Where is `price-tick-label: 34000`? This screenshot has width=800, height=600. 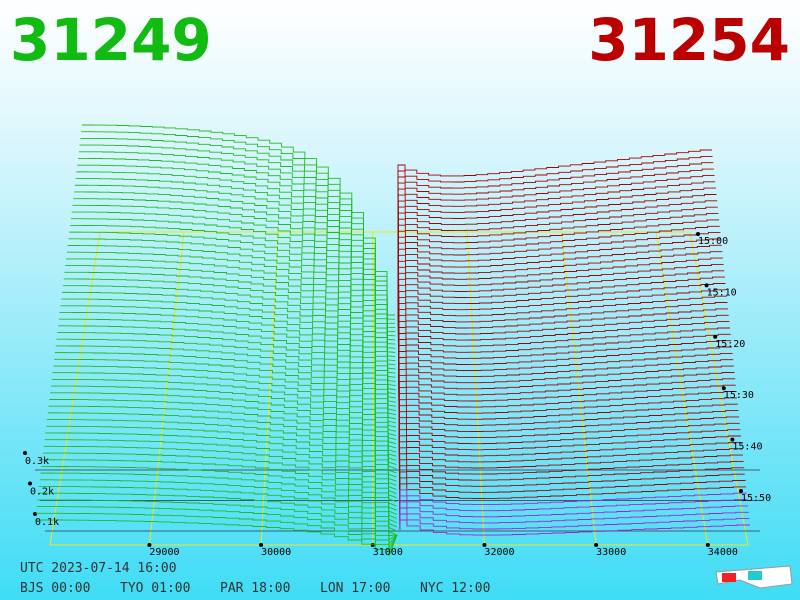
price-tick-label: 34000 is located at coordinates (723, 552).